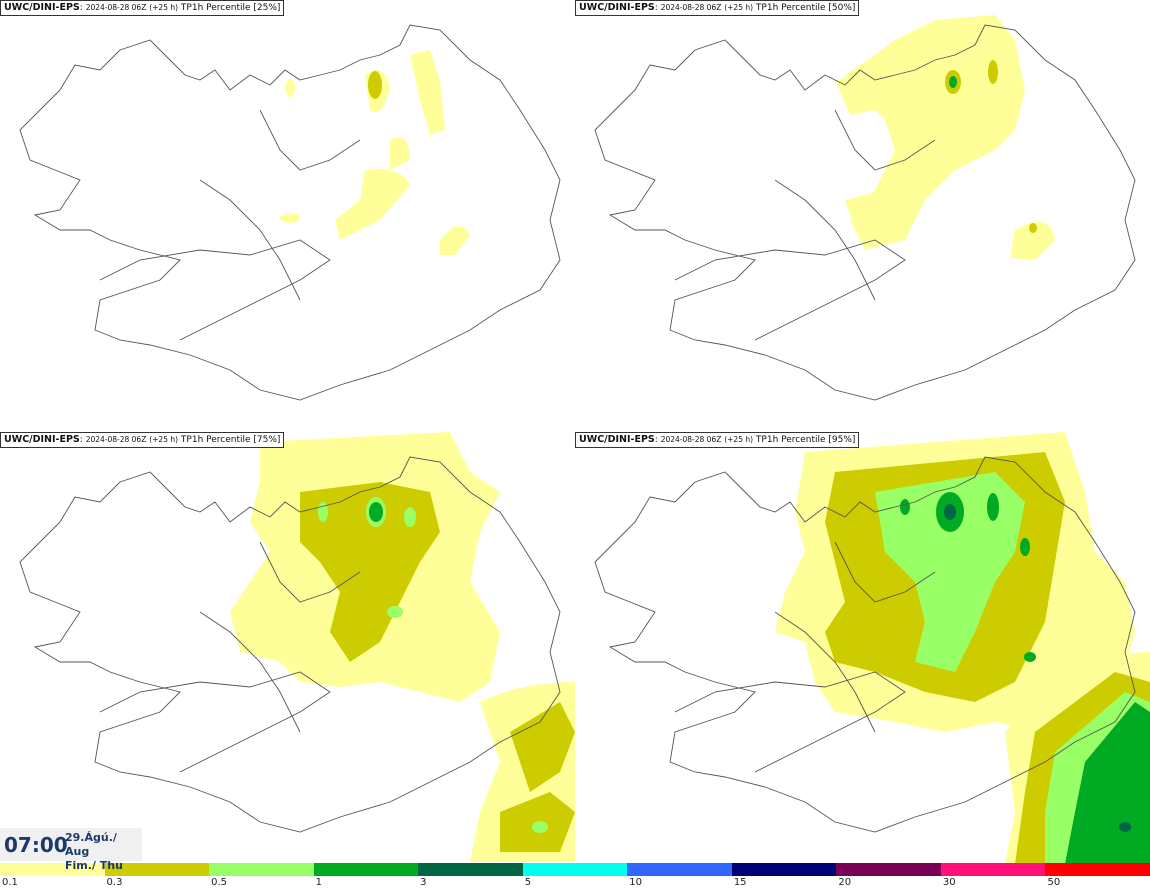  I want to click on colorbar-tick-label: 1, so click(318, 882).